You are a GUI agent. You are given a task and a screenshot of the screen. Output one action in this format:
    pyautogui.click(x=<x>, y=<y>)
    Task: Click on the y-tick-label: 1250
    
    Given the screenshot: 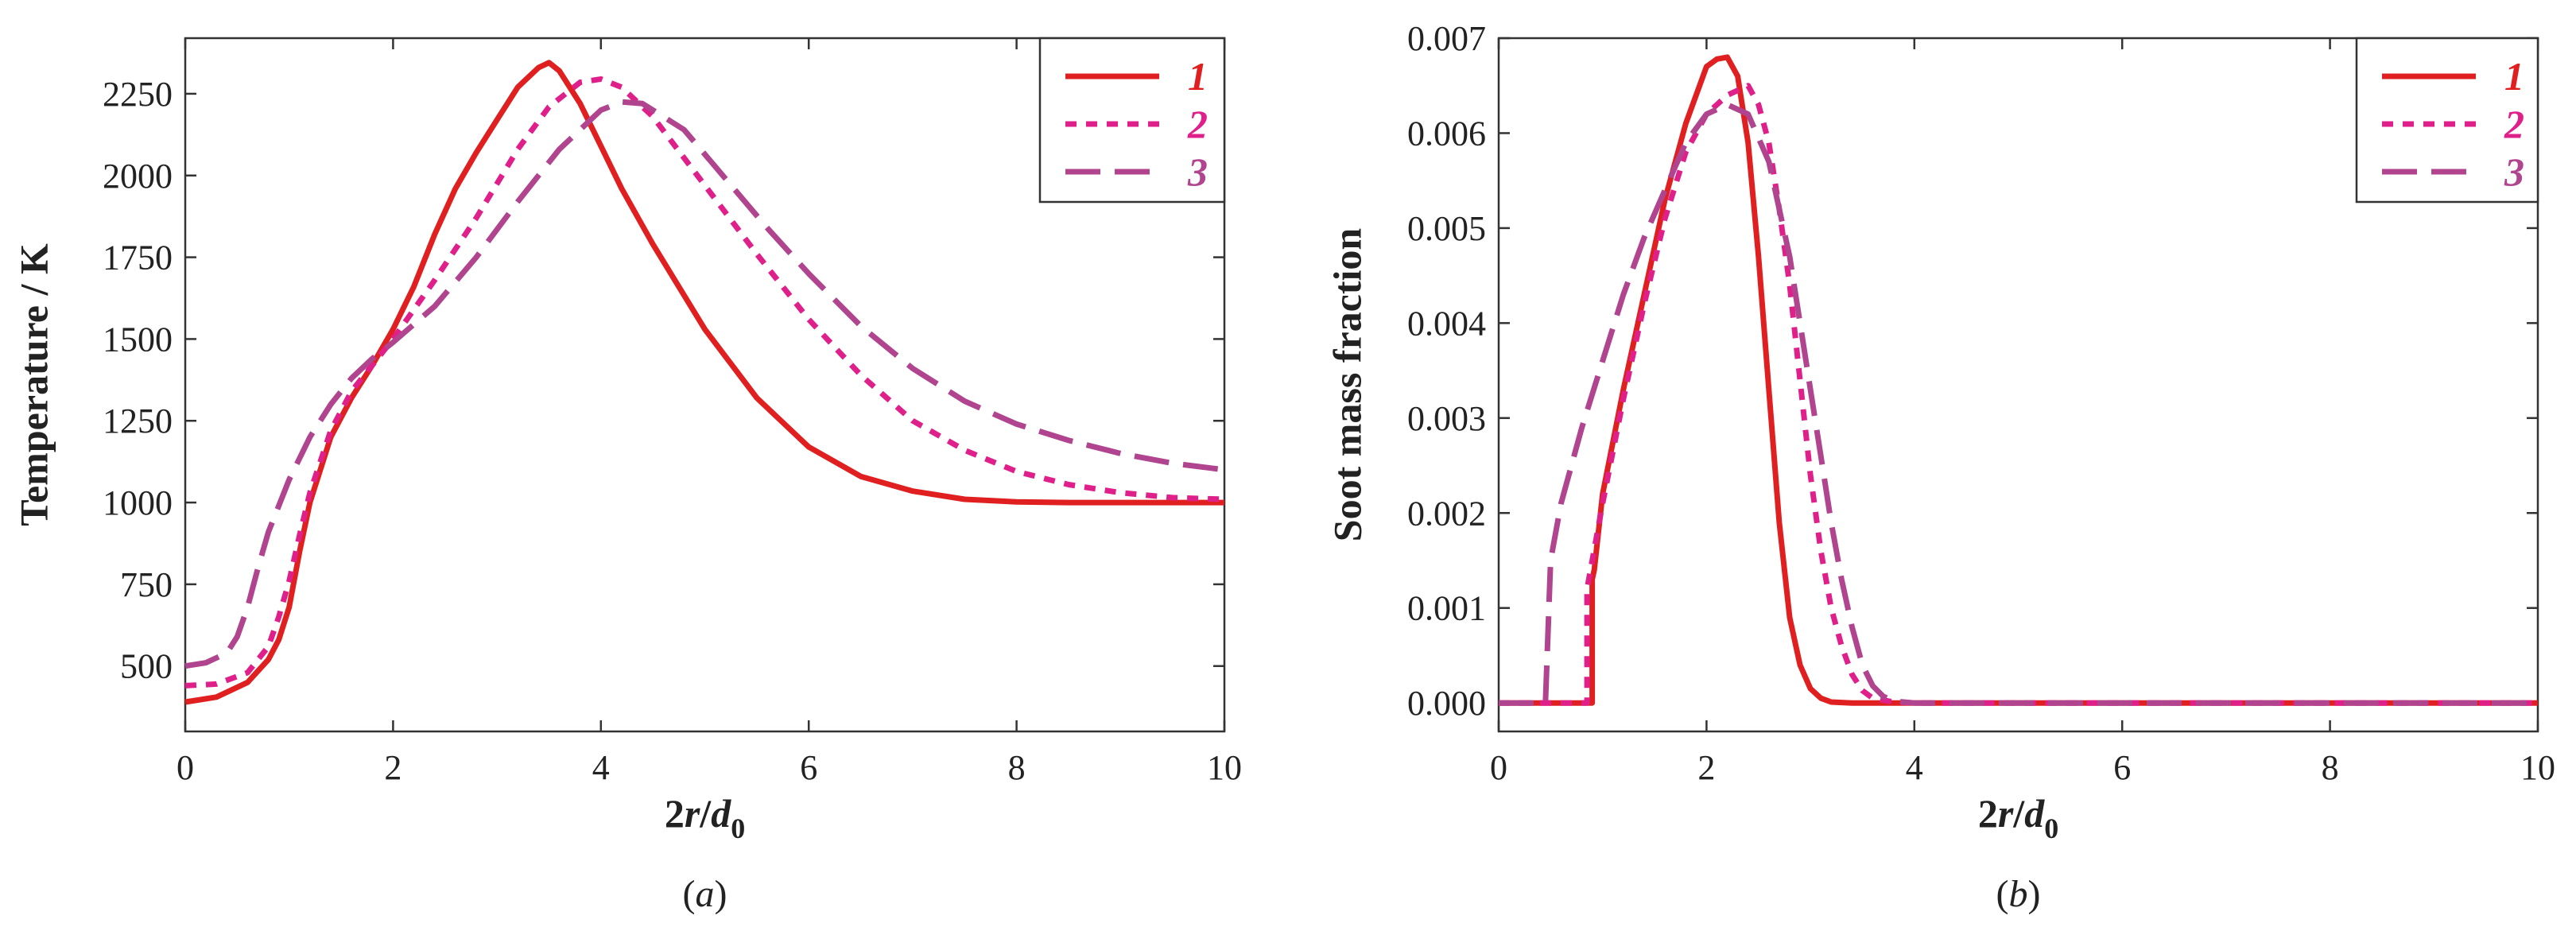 What is the action you would take?
    pyautogui.click(x=138, y=420)
    